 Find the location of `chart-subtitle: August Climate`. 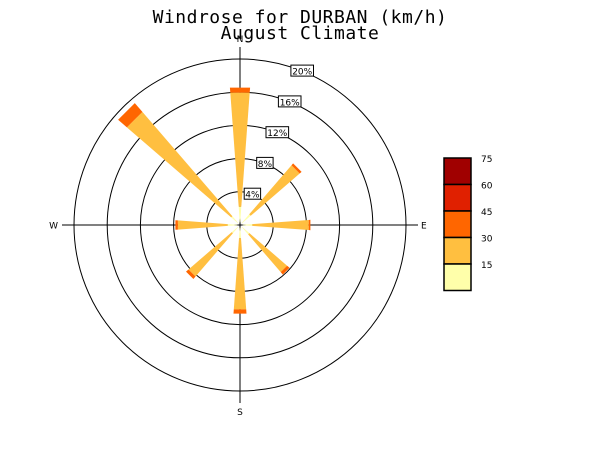

chart-subtitle: August Climate is located at coordinates (300, 33).